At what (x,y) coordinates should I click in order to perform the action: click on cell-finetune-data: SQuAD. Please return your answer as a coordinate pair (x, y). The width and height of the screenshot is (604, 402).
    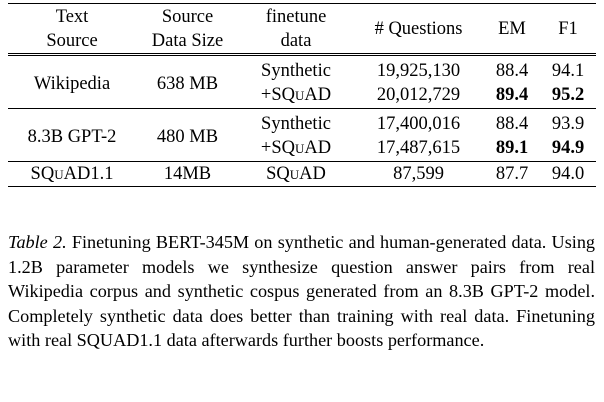
    Looking at the image, I should click on (296, 174).